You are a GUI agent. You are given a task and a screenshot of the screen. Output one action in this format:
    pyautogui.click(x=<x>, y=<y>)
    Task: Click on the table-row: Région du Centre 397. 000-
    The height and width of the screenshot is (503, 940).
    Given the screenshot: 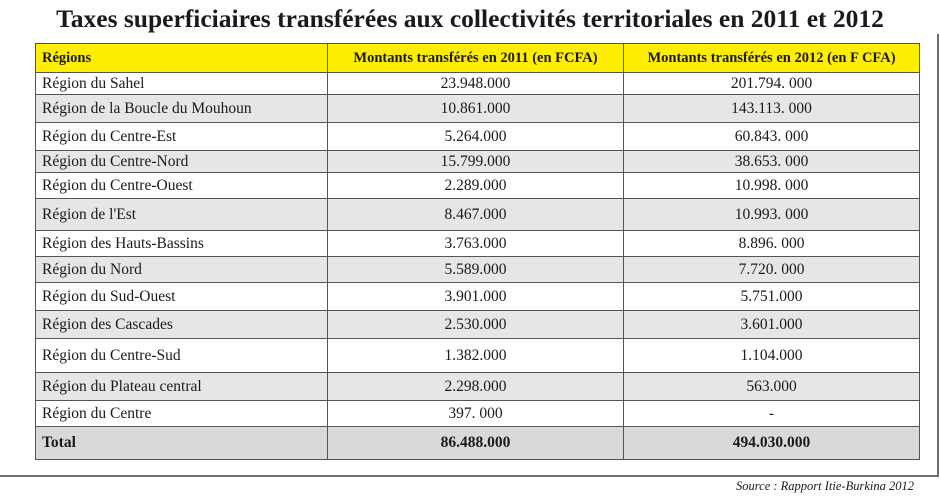 What is the action you would take?
    pyautogui.click(x=477, y=413)
    